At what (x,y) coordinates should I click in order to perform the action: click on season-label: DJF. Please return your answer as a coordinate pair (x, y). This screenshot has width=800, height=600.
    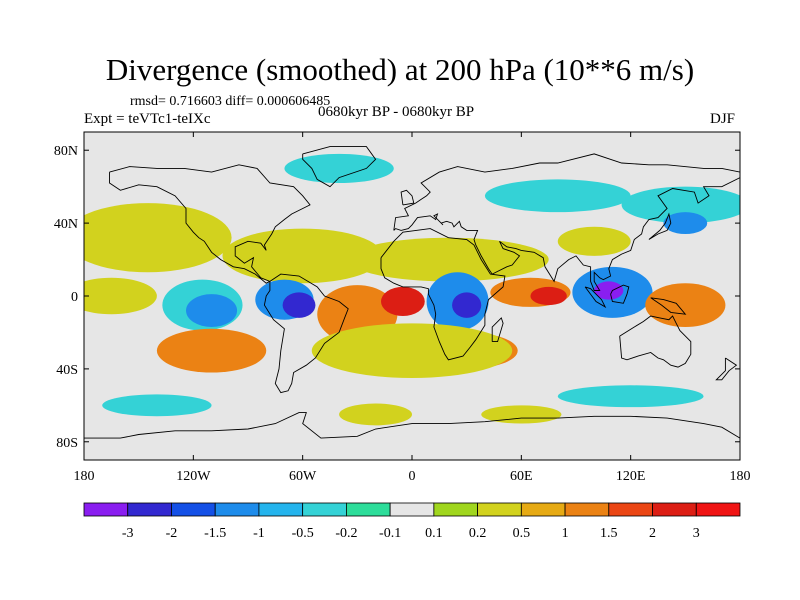
    Looking at the image, I should click on (723, 119).